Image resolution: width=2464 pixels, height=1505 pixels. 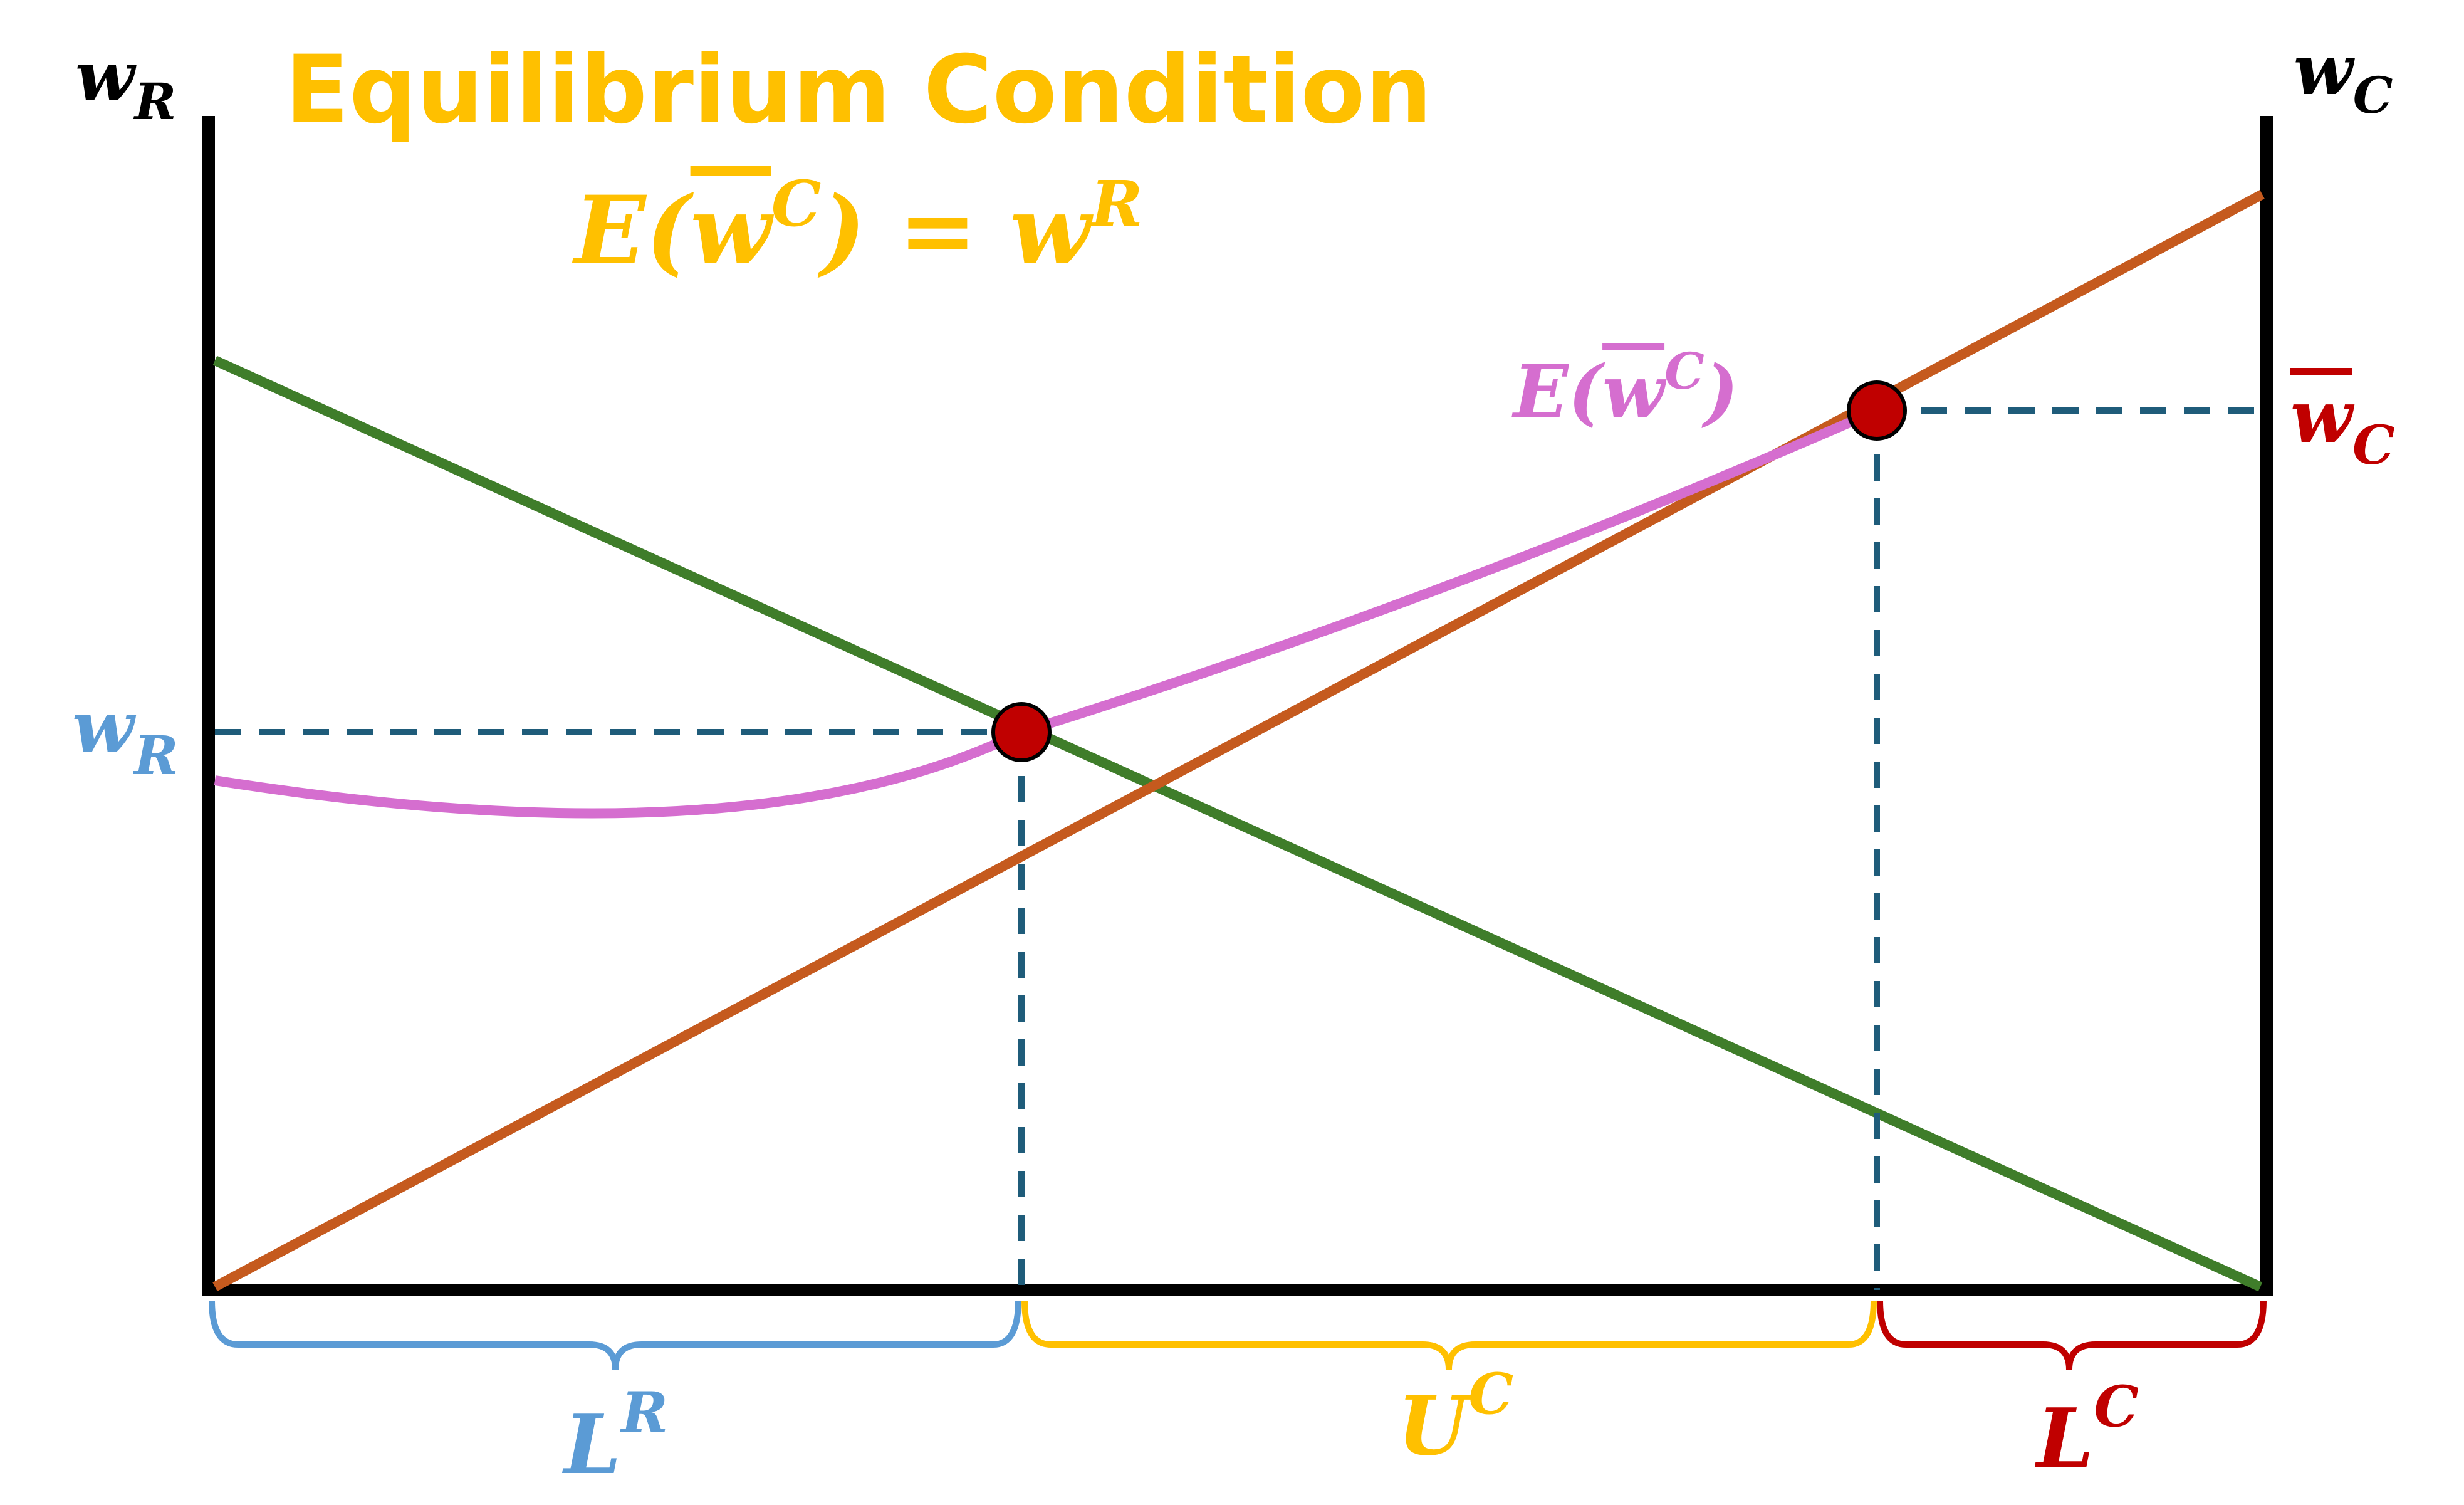 What do you see at coordinates (633, 231) in the screenshot?
I see `condition-lhs: E(` at bounding box center [633, 231].